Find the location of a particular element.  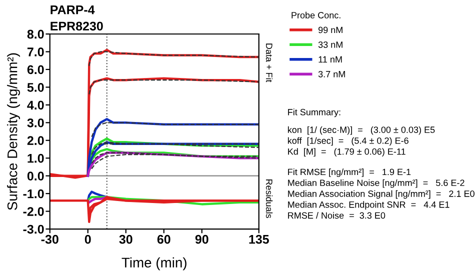

text: Median Baseline Noise [ng/mm²] = 5.6 E-2 is located at coordinates (376, 183).